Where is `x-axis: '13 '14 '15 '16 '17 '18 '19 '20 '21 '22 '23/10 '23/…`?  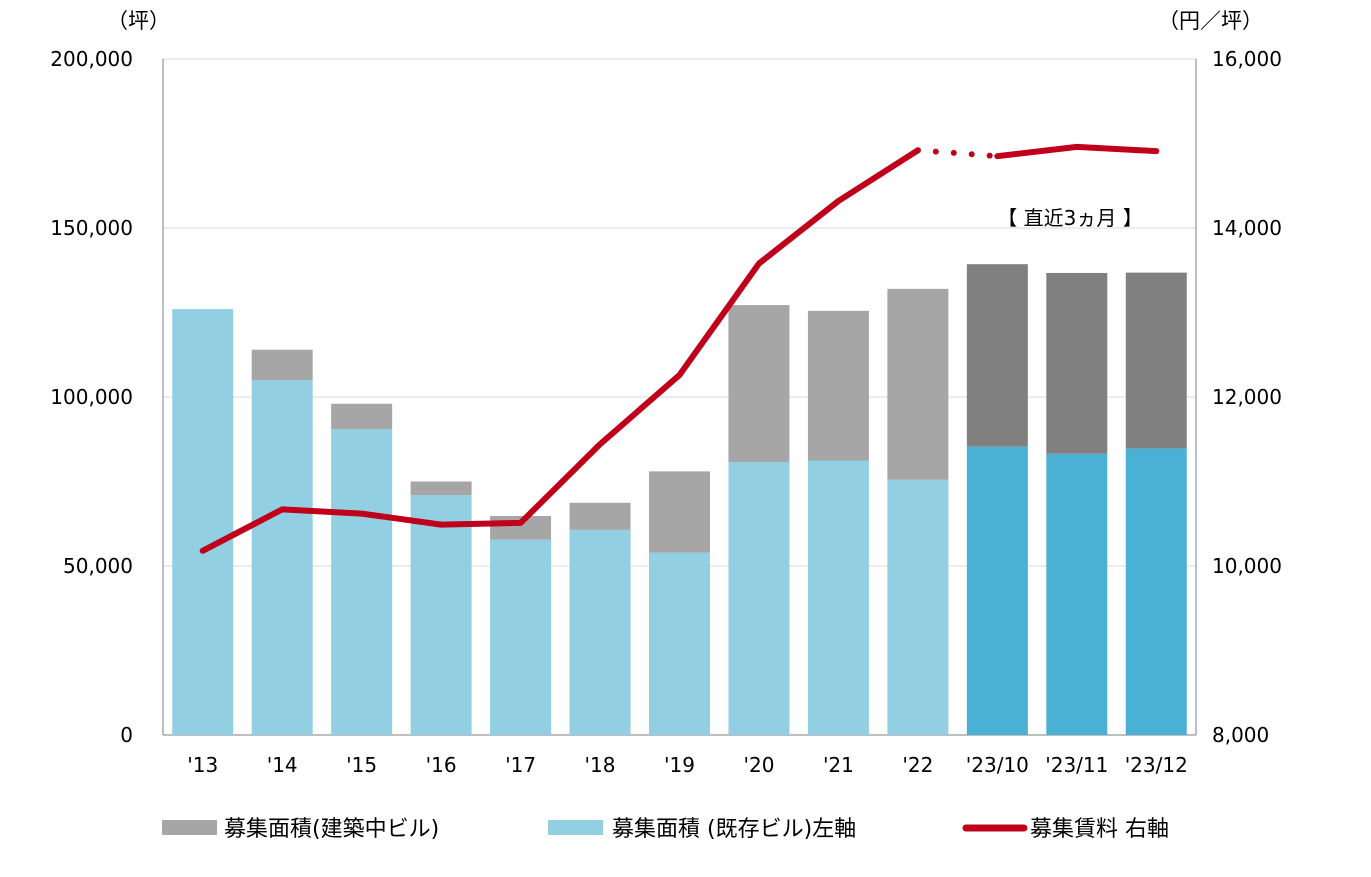
x-axis: '13 '14 '15 '16 '17 '18 '19 '20 '21 '22 '23/10 '23/… is located at coordinates (687, 765).